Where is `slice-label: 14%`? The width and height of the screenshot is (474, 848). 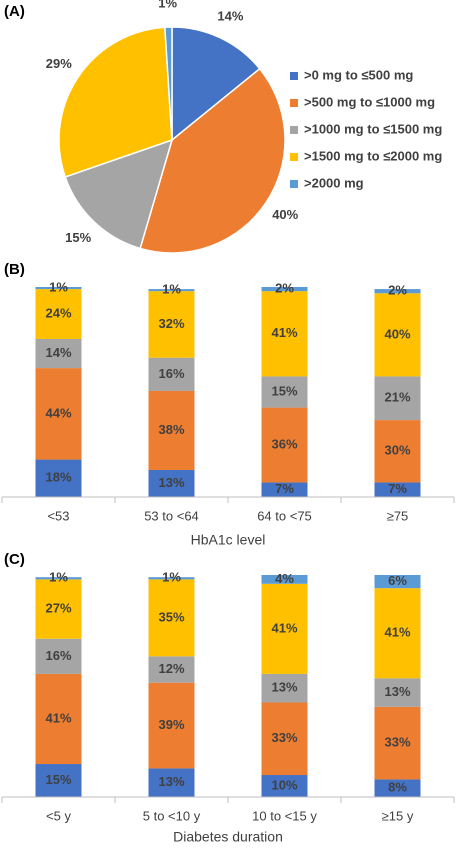
slice-label: 14% is located at coordinates (230, 16).